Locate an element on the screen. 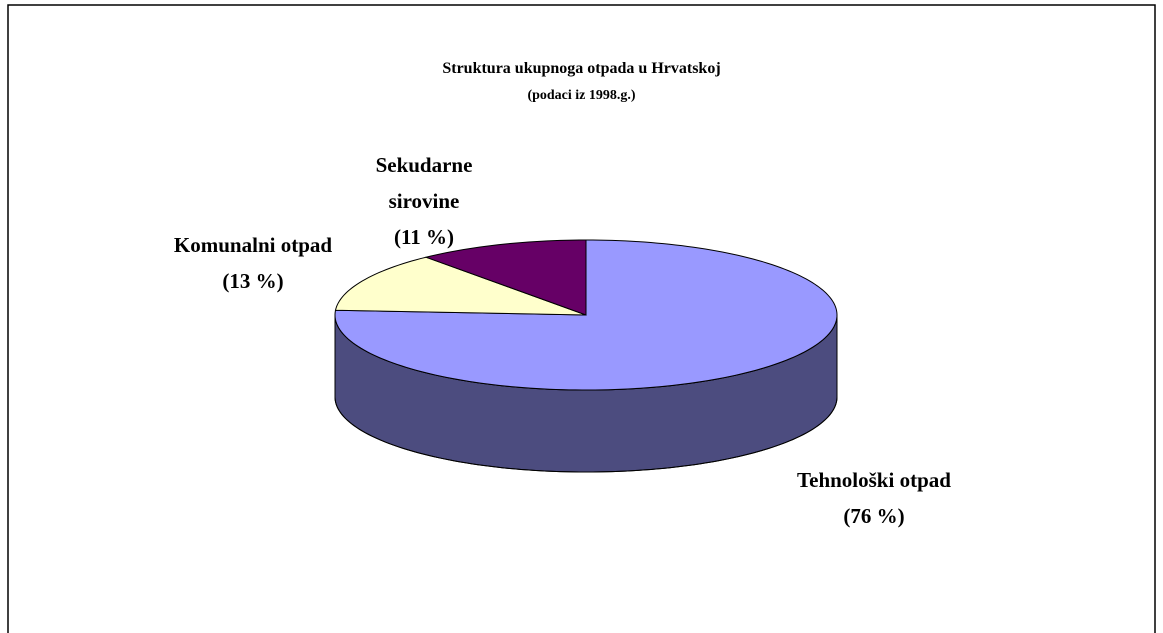 The width and height of the screenshot is (1163, 633). value-label: (13 %) is located at coordinates (253, 281).